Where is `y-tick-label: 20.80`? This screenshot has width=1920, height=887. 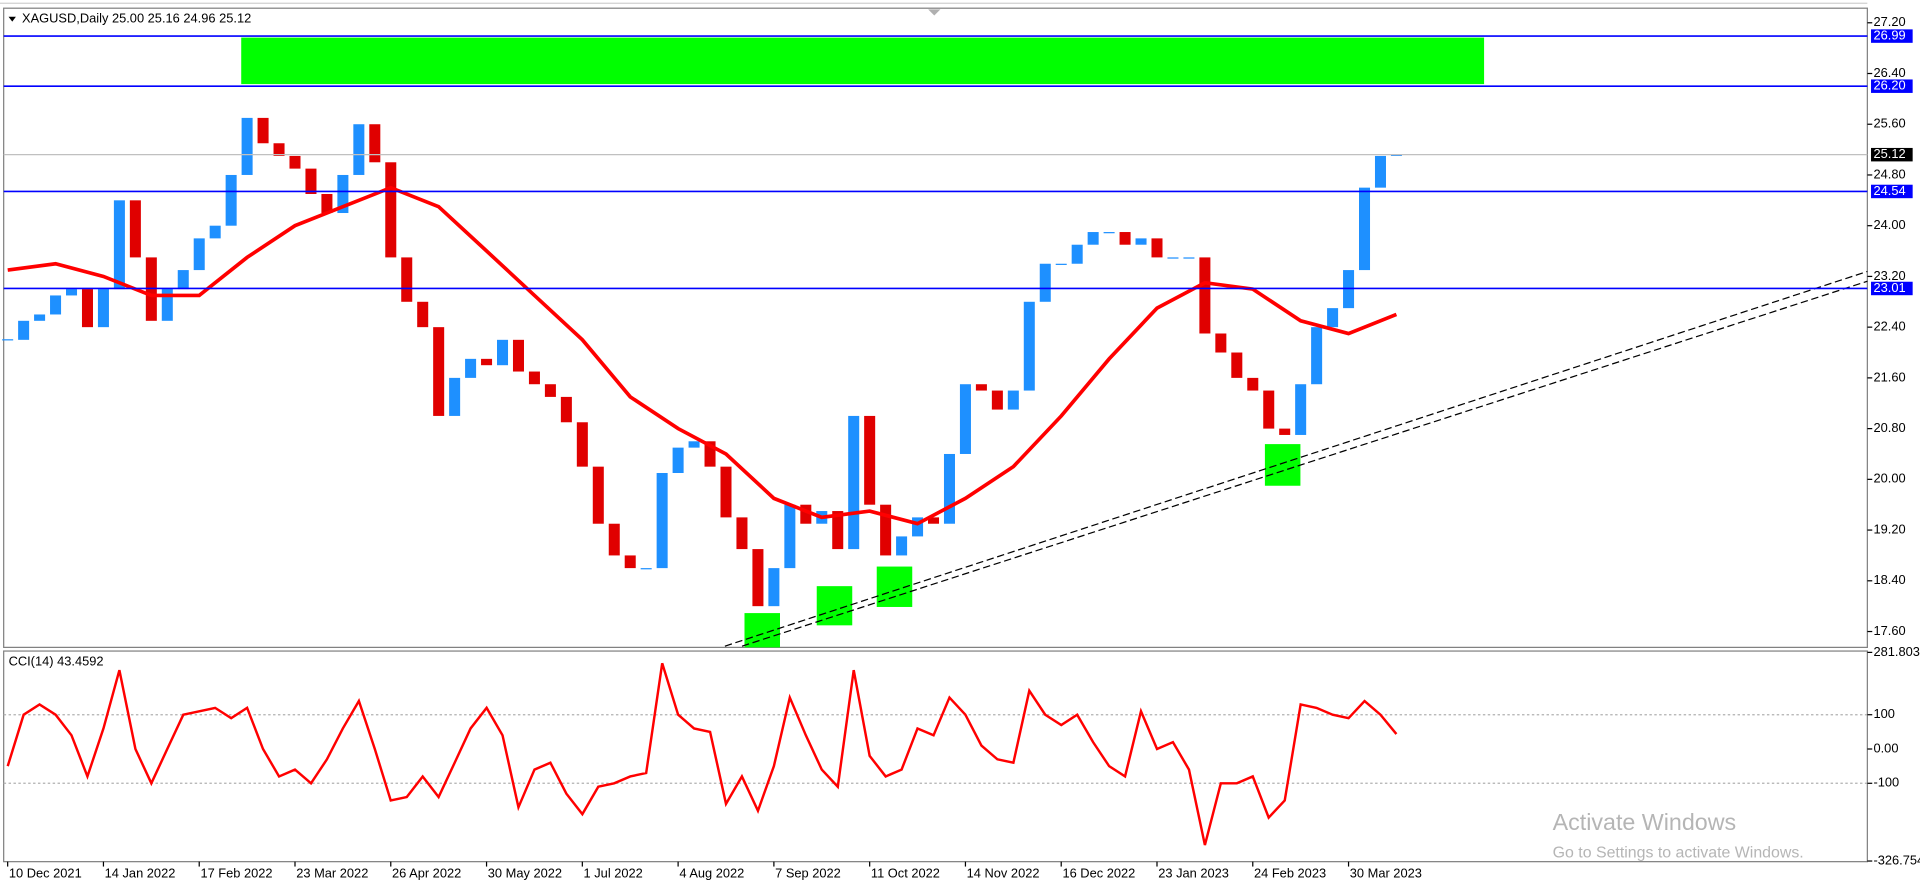 y-tick-label: 20.80 is located at coordinates (1889, 427).